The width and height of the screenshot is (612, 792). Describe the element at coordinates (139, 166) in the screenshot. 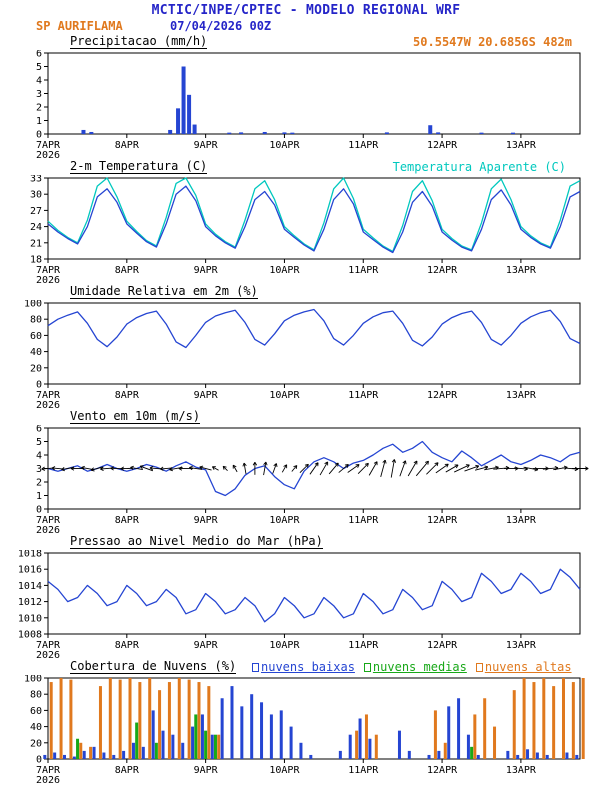

I see `panel-title-temperature: 2-m Temperatura (C)` at that location.